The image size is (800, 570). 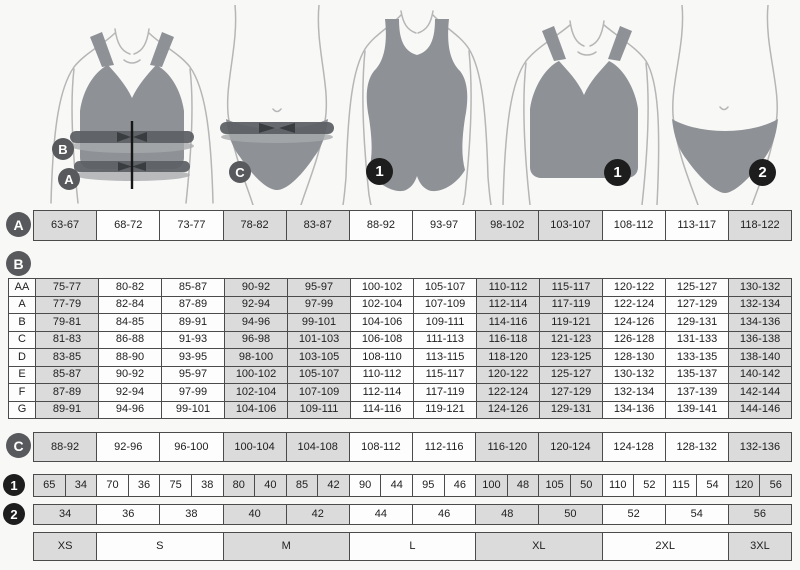 I want to click on cell-letter-size: M, so click(x=286, y=546).